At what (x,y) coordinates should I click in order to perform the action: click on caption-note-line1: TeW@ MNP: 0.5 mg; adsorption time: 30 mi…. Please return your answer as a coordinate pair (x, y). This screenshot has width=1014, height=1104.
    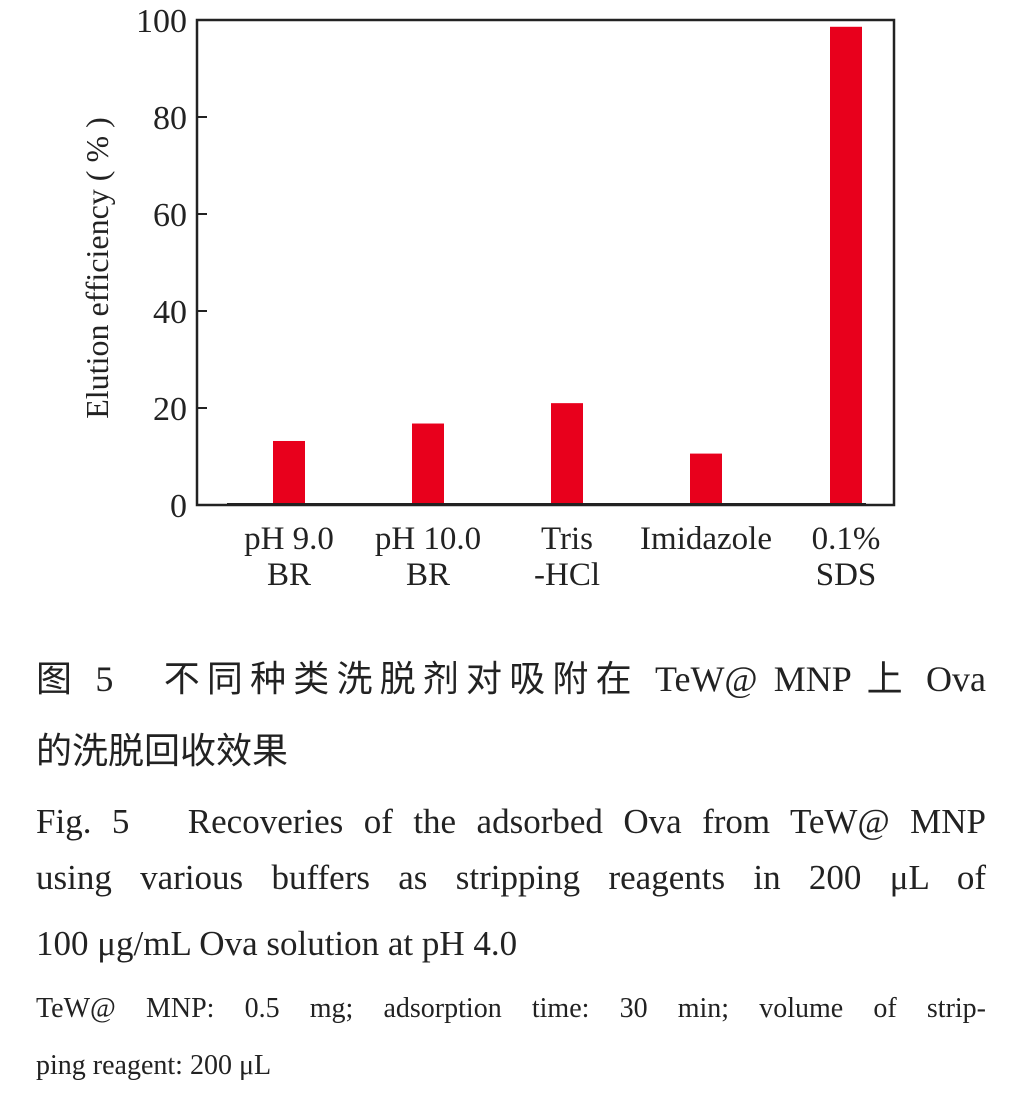
    Looking at the image, I should click on (511, 1008).